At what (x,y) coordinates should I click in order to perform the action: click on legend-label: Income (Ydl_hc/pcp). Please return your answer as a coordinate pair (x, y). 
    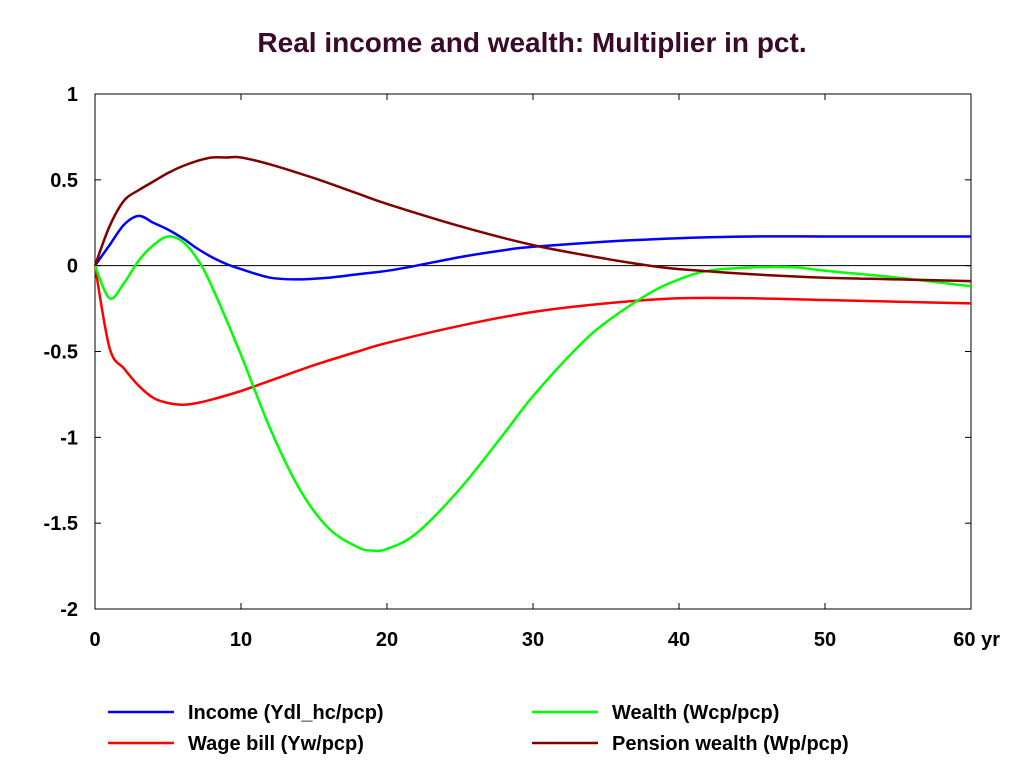
    Looking at the image, I should click on (286, 713).